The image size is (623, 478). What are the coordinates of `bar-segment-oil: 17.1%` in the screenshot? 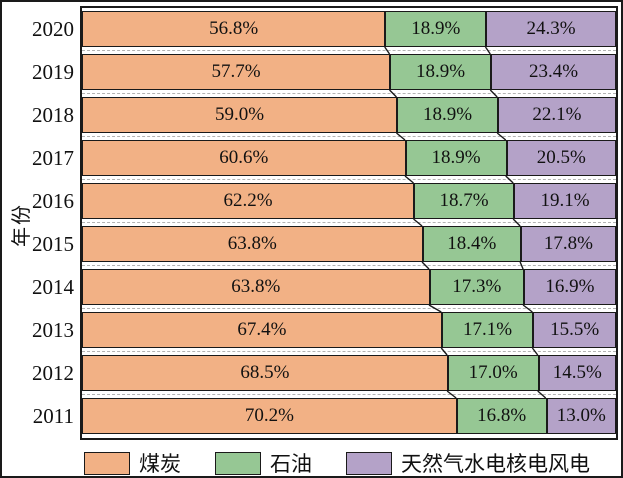 It's located at (487, 330).